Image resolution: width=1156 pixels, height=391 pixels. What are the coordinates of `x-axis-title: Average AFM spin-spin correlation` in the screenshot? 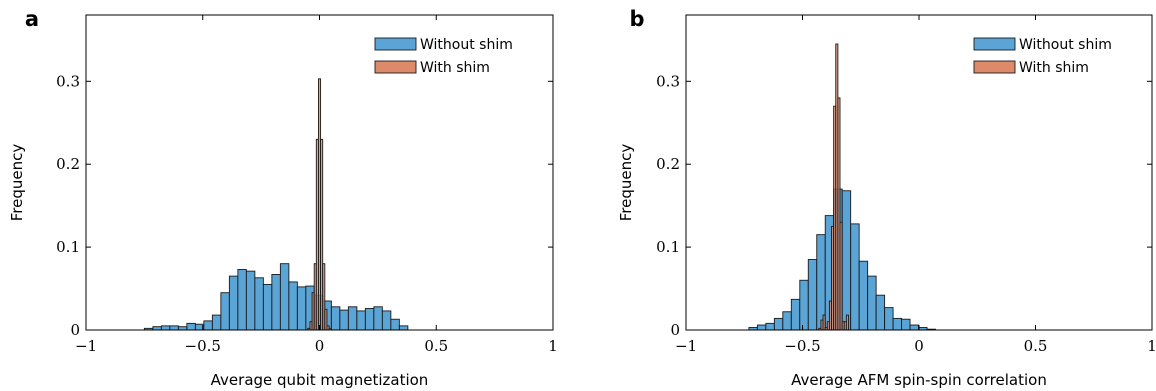 It's located at (919, 380).